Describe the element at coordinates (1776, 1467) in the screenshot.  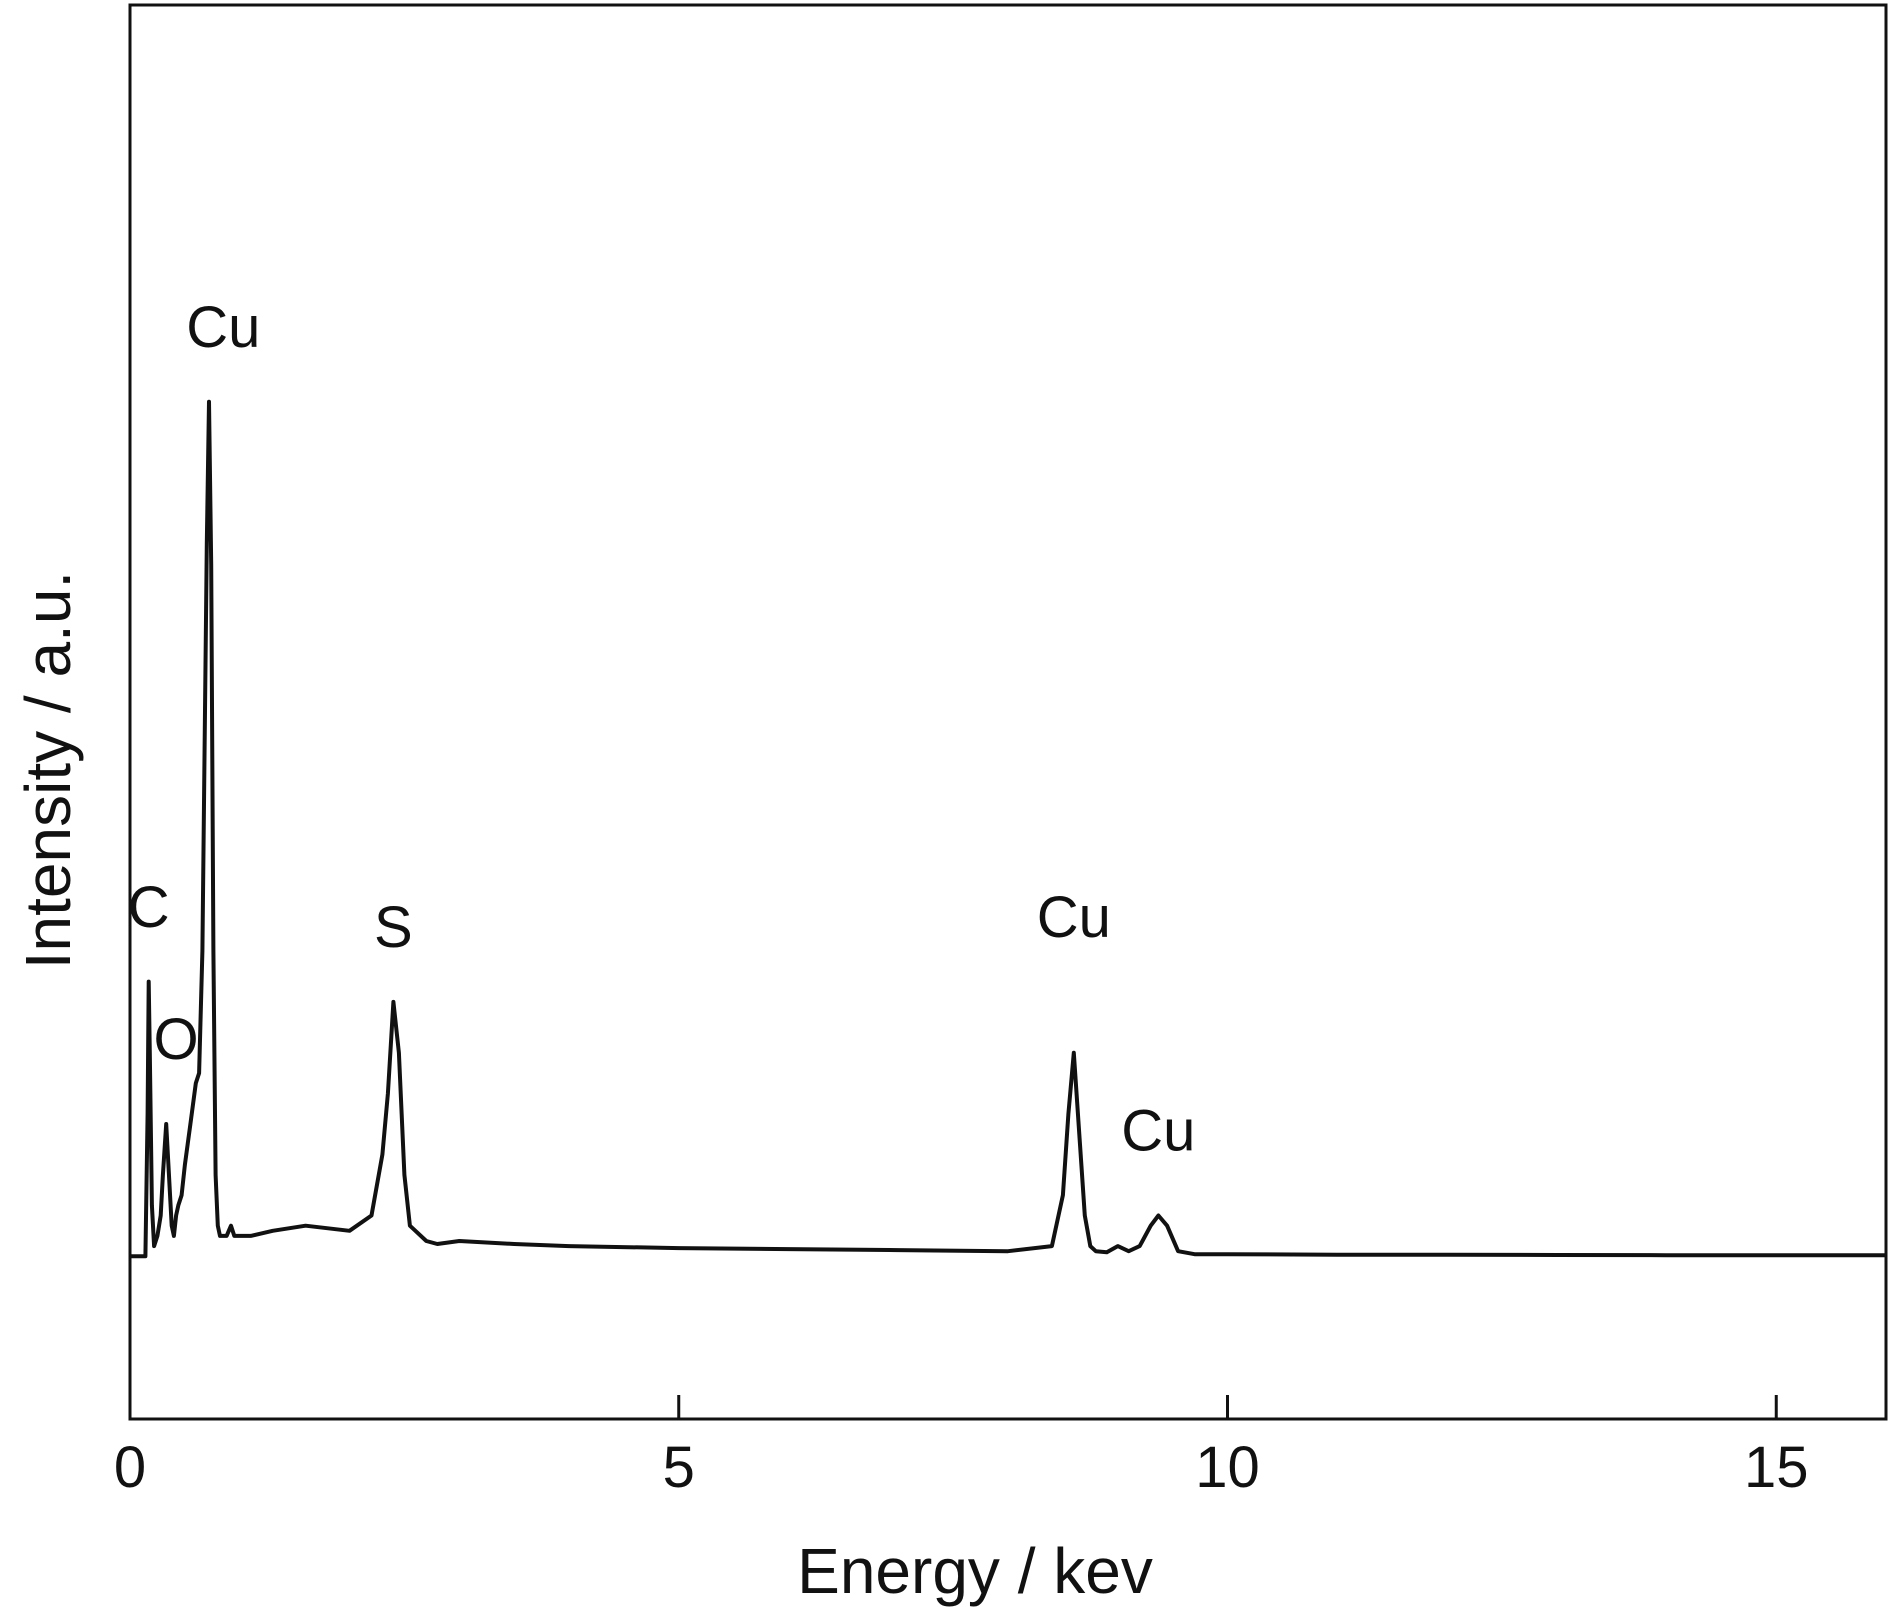
I see `x-tick-label: 15` at that location.